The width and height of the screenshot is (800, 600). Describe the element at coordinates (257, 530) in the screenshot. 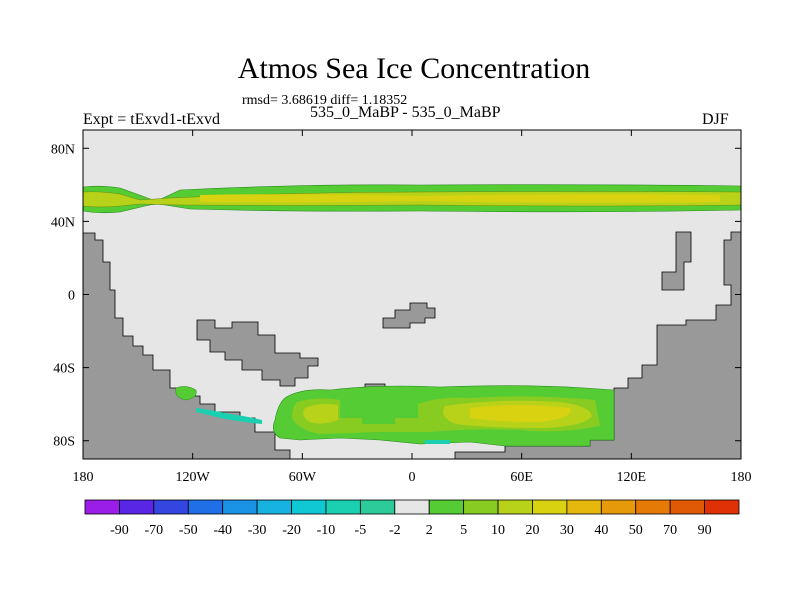

I see `colorbar-label: -30` at that location.